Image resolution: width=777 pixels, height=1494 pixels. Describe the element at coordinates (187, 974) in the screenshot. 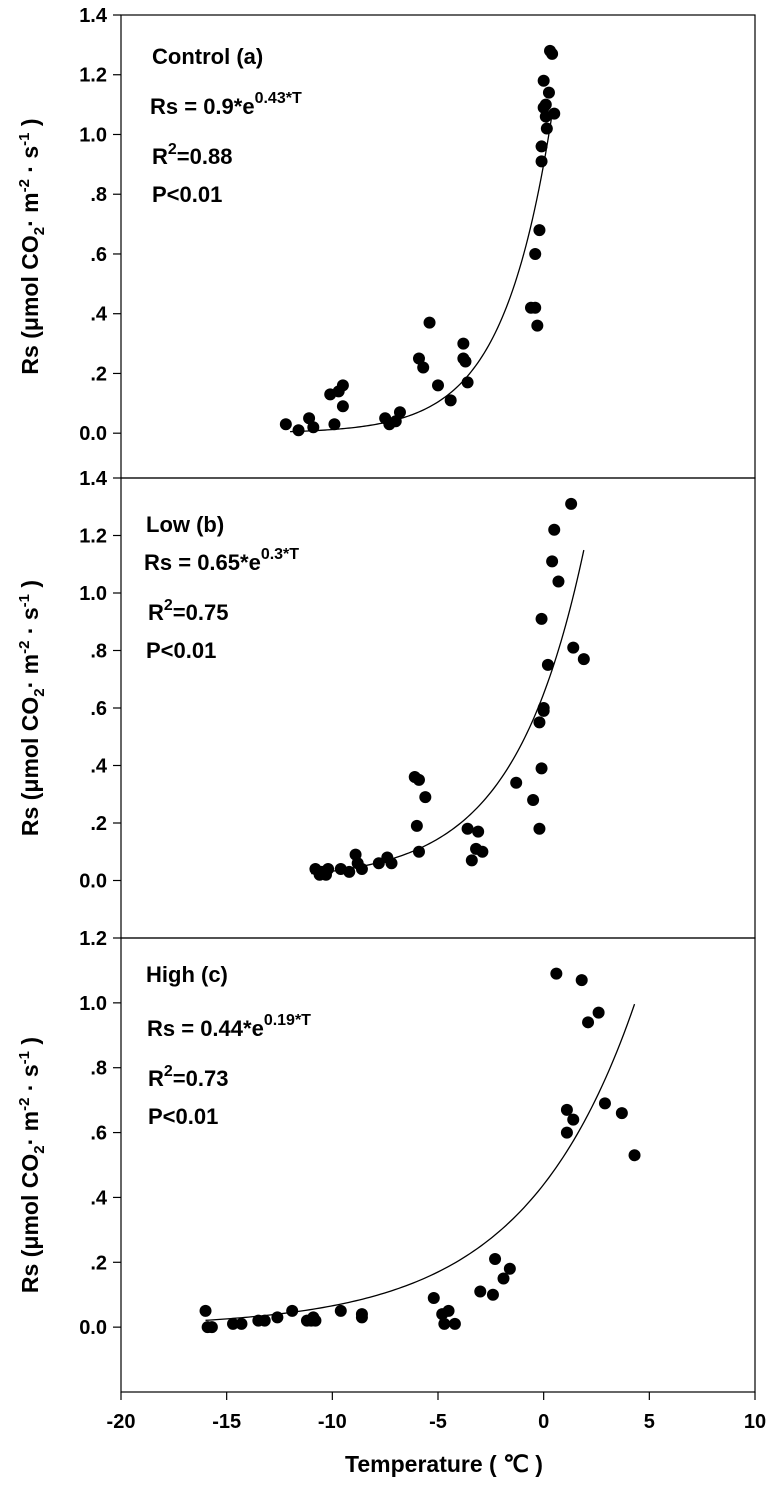

I see `panel-label: High (c)` at that location.